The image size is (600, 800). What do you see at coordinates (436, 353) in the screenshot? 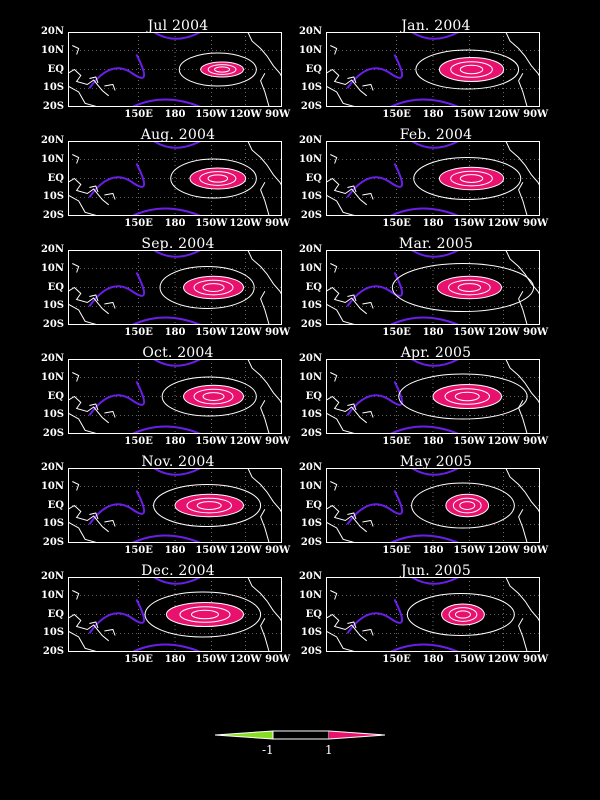
I see `panel-title: Apr. 2005` at bounding box center [436, 353].